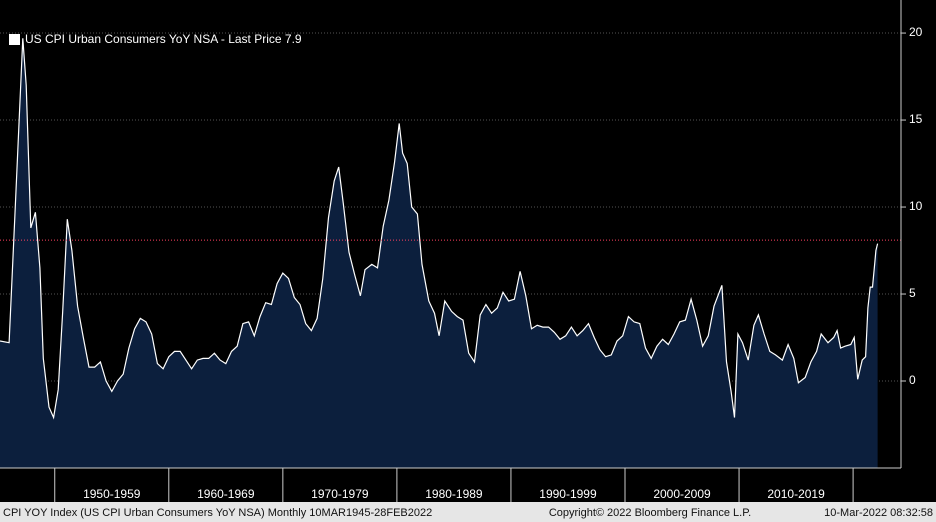  What do you see at coordinates (878, 513) in the screenshot?
I see `footer-right: 10-Mar-2022 08:32:58` at bounding box center [878, 513].